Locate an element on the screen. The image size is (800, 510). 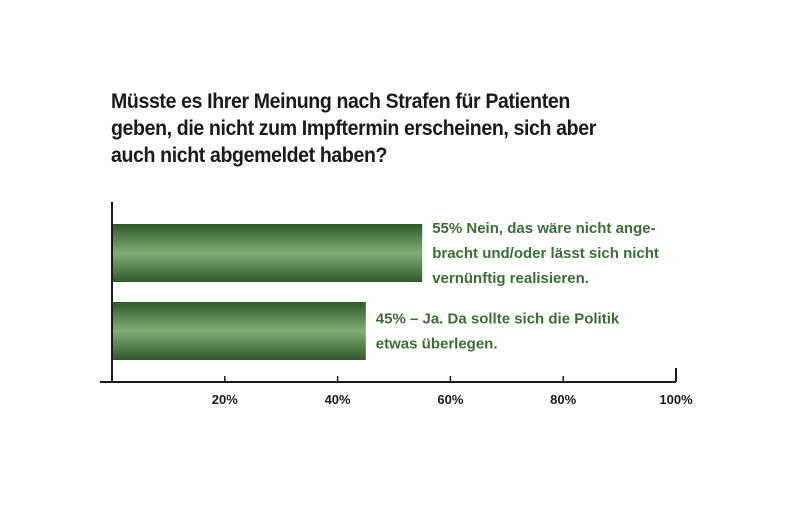
x-tick-label-80: 80% is located at coordinates (563, 399).